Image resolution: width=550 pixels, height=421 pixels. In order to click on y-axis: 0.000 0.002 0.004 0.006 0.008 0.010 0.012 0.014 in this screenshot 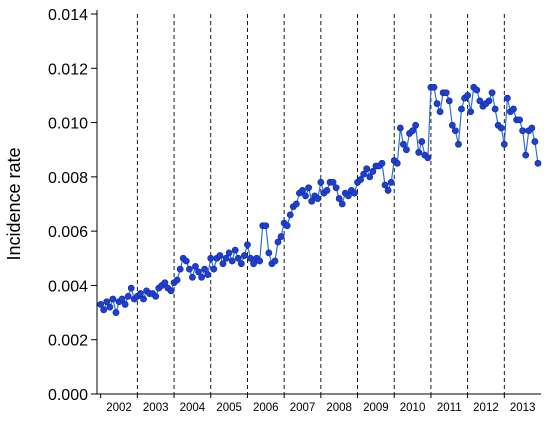, I will do `click(73, 205)`.